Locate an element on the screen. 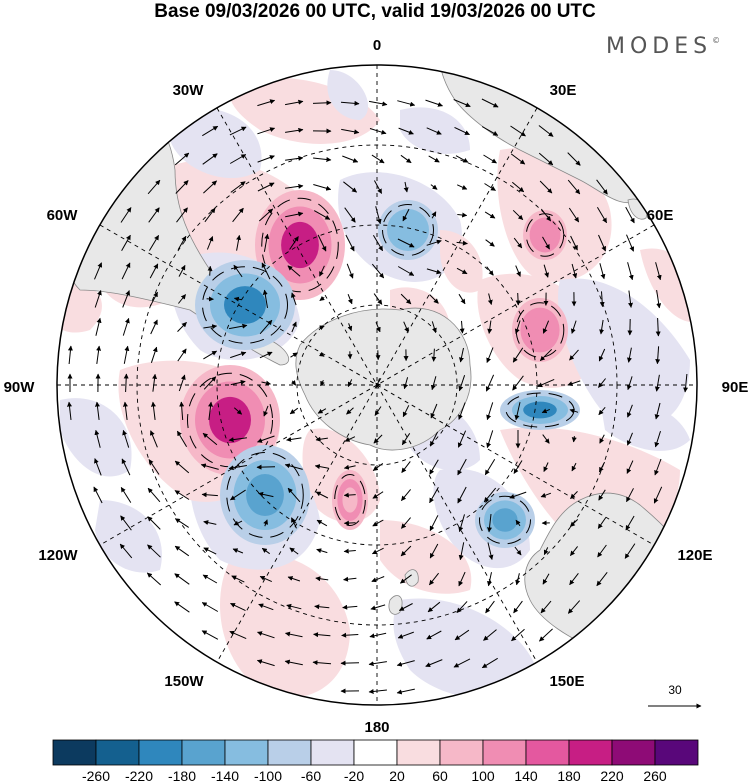 The image size is (750, 783). lon-label-120e: 120E is located at coordinates (694, 555).